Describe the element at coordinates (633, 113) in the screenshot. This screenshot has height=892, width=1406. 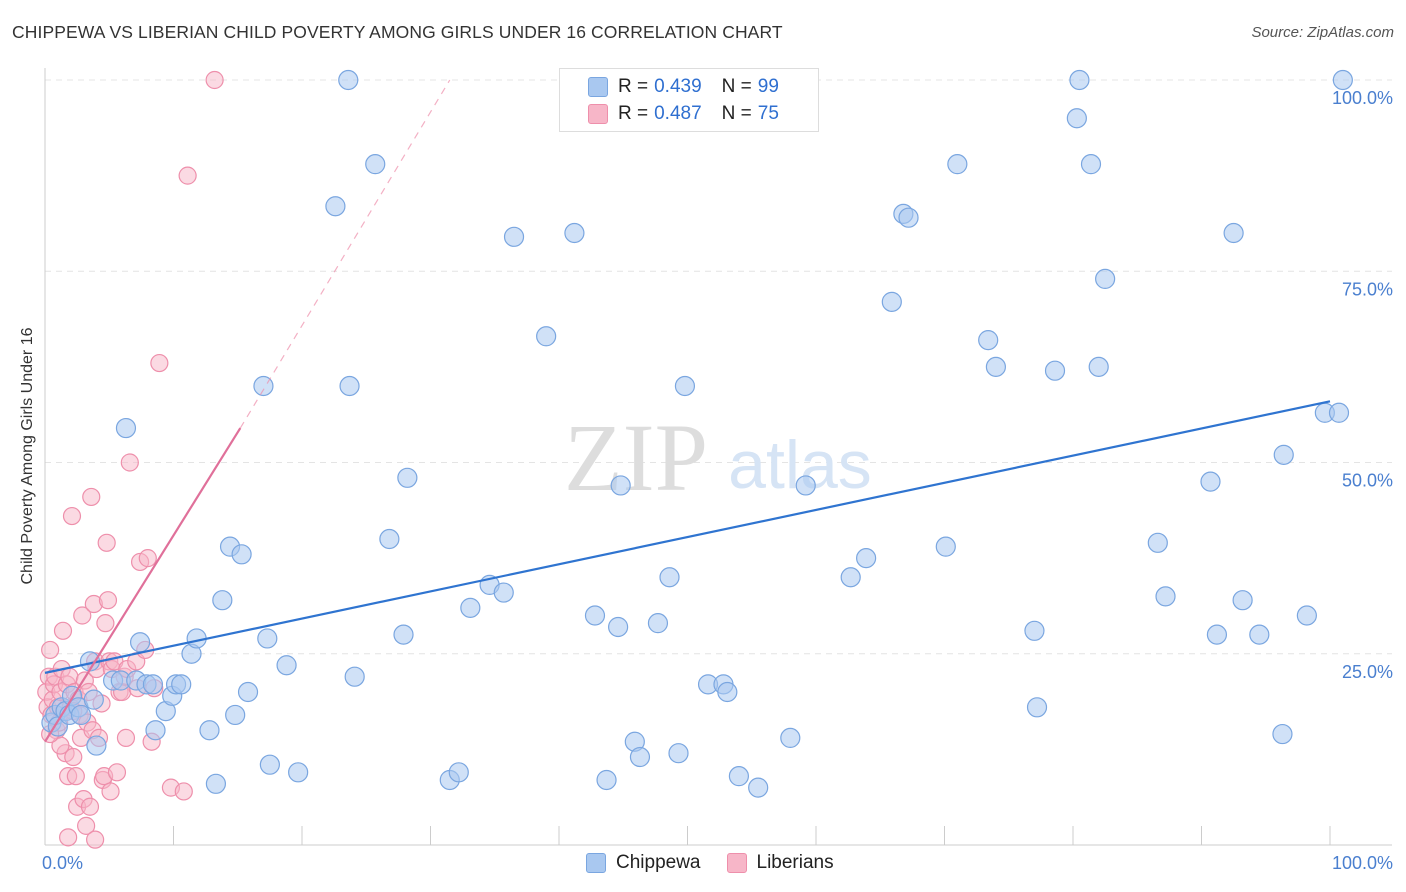
I see `legend-r-label: R =` at that location.